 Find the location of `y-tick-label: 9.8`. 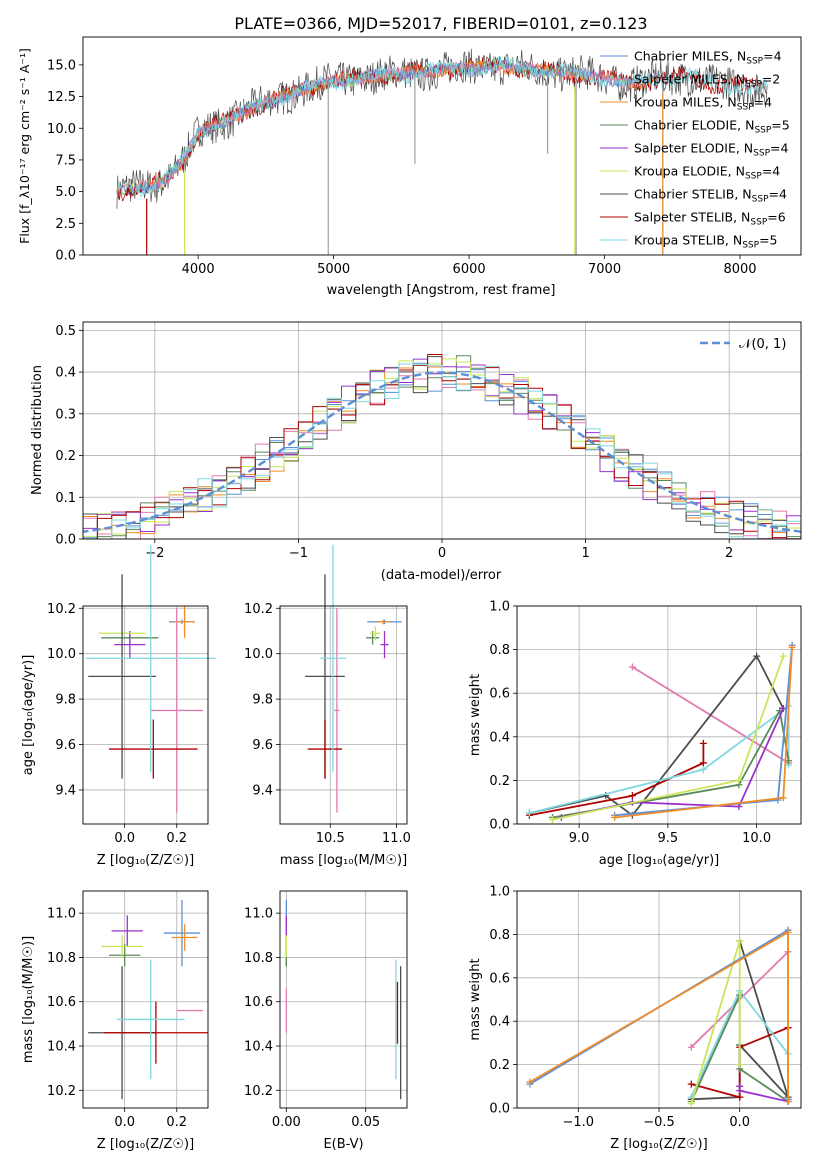

y-tick-label: 9.8 is located at coordinates (65, 700).